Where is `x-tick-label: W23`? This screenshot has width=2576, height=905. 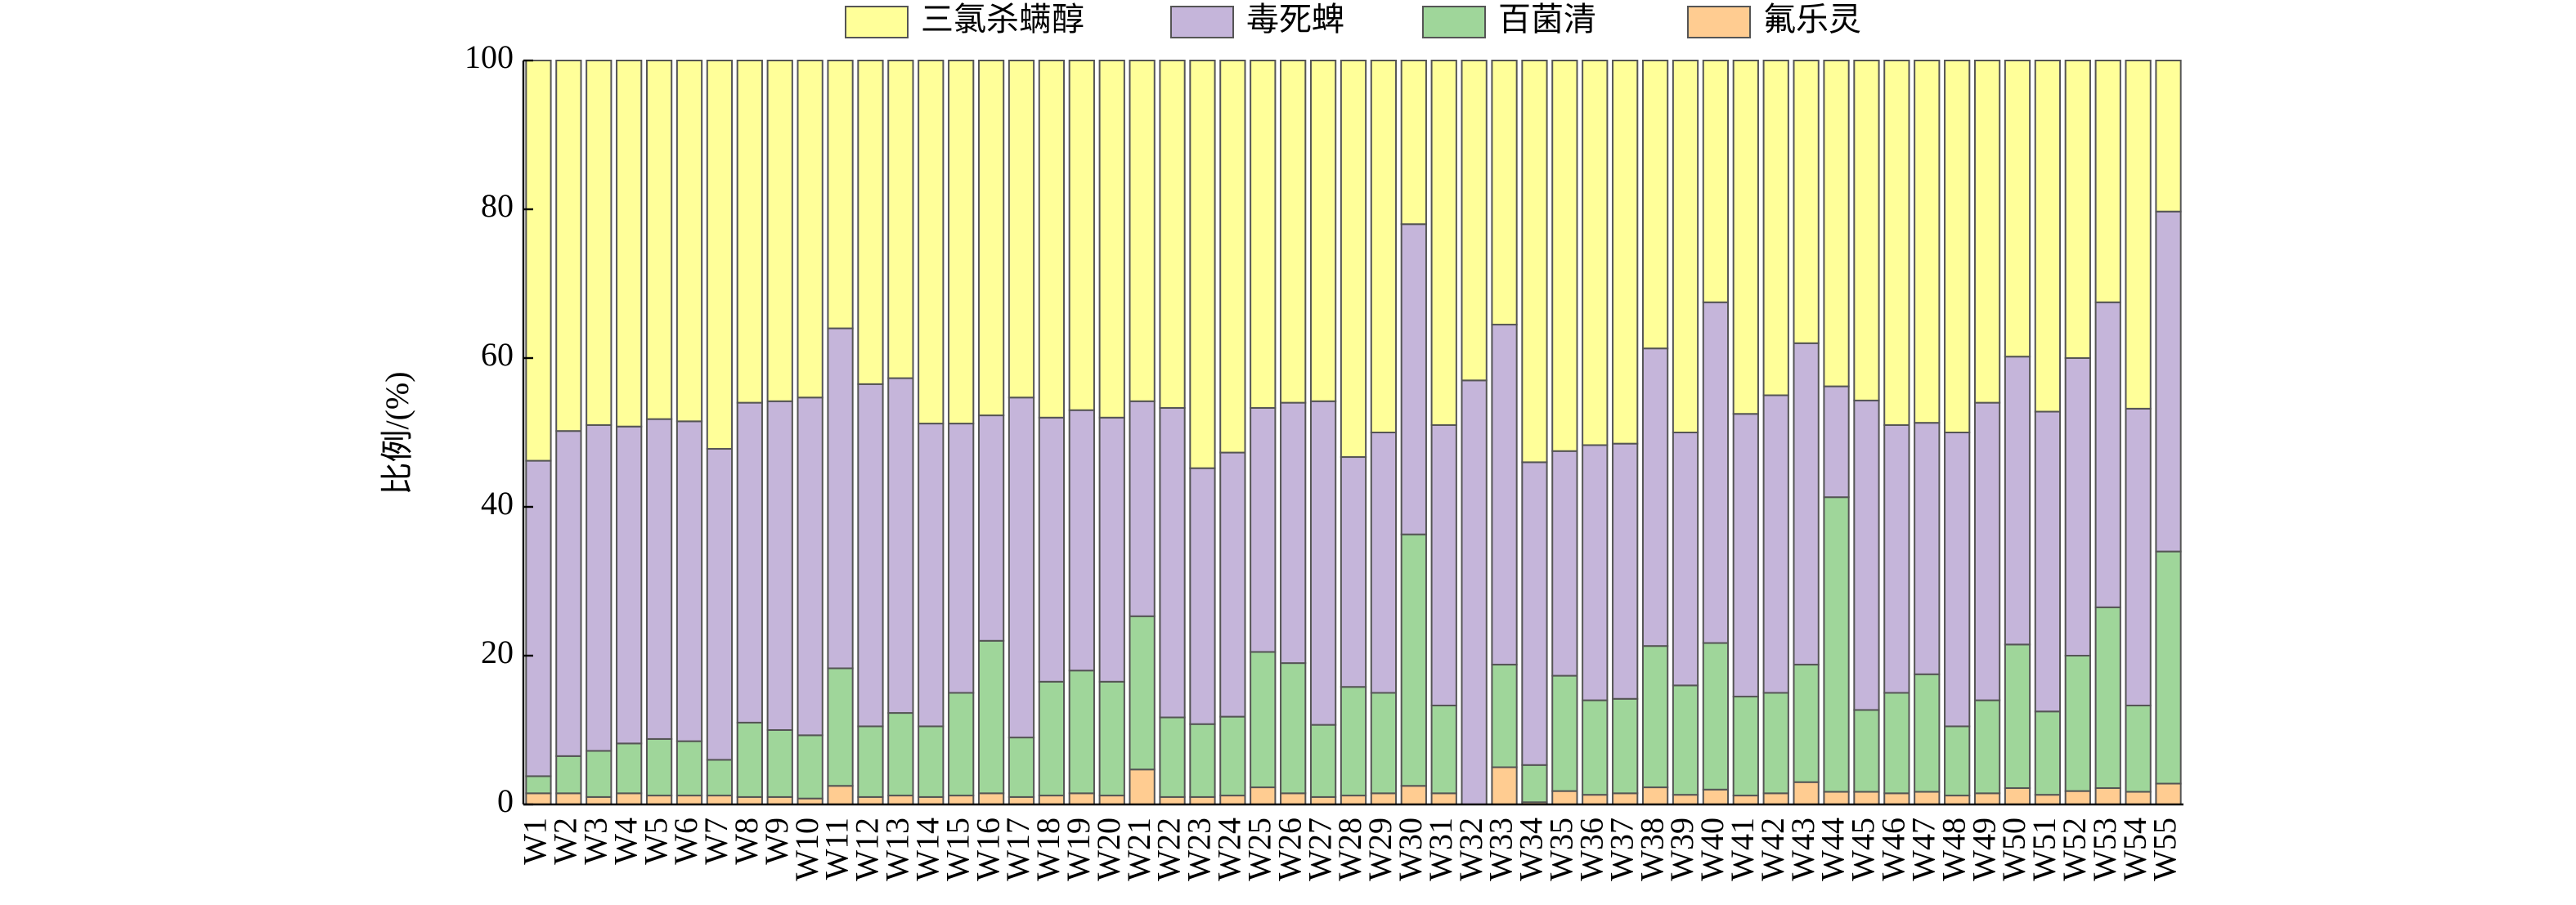 x-tick-label: W23 is located at coordinates (1199, 849).